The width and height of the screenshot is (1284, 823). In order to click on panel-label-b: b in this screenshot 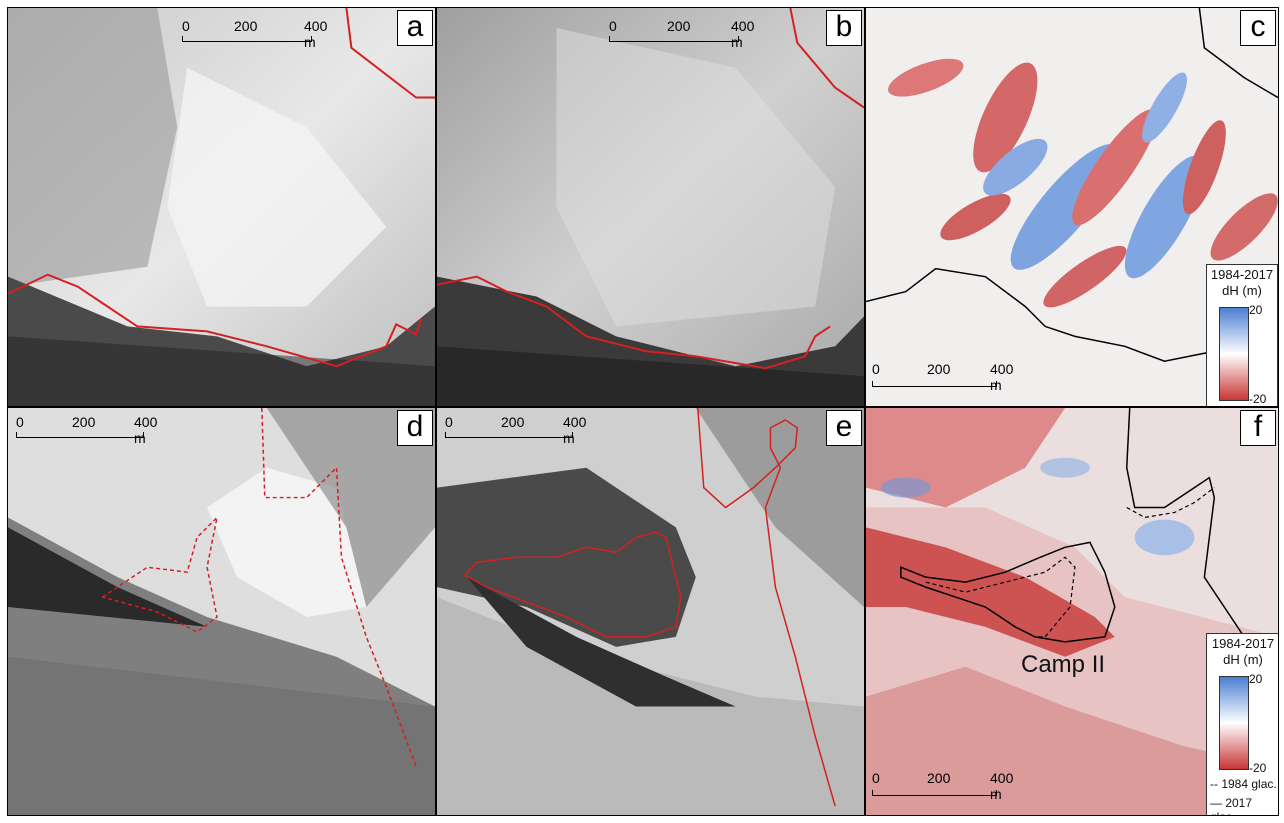, I will do `click(844, 28)`.